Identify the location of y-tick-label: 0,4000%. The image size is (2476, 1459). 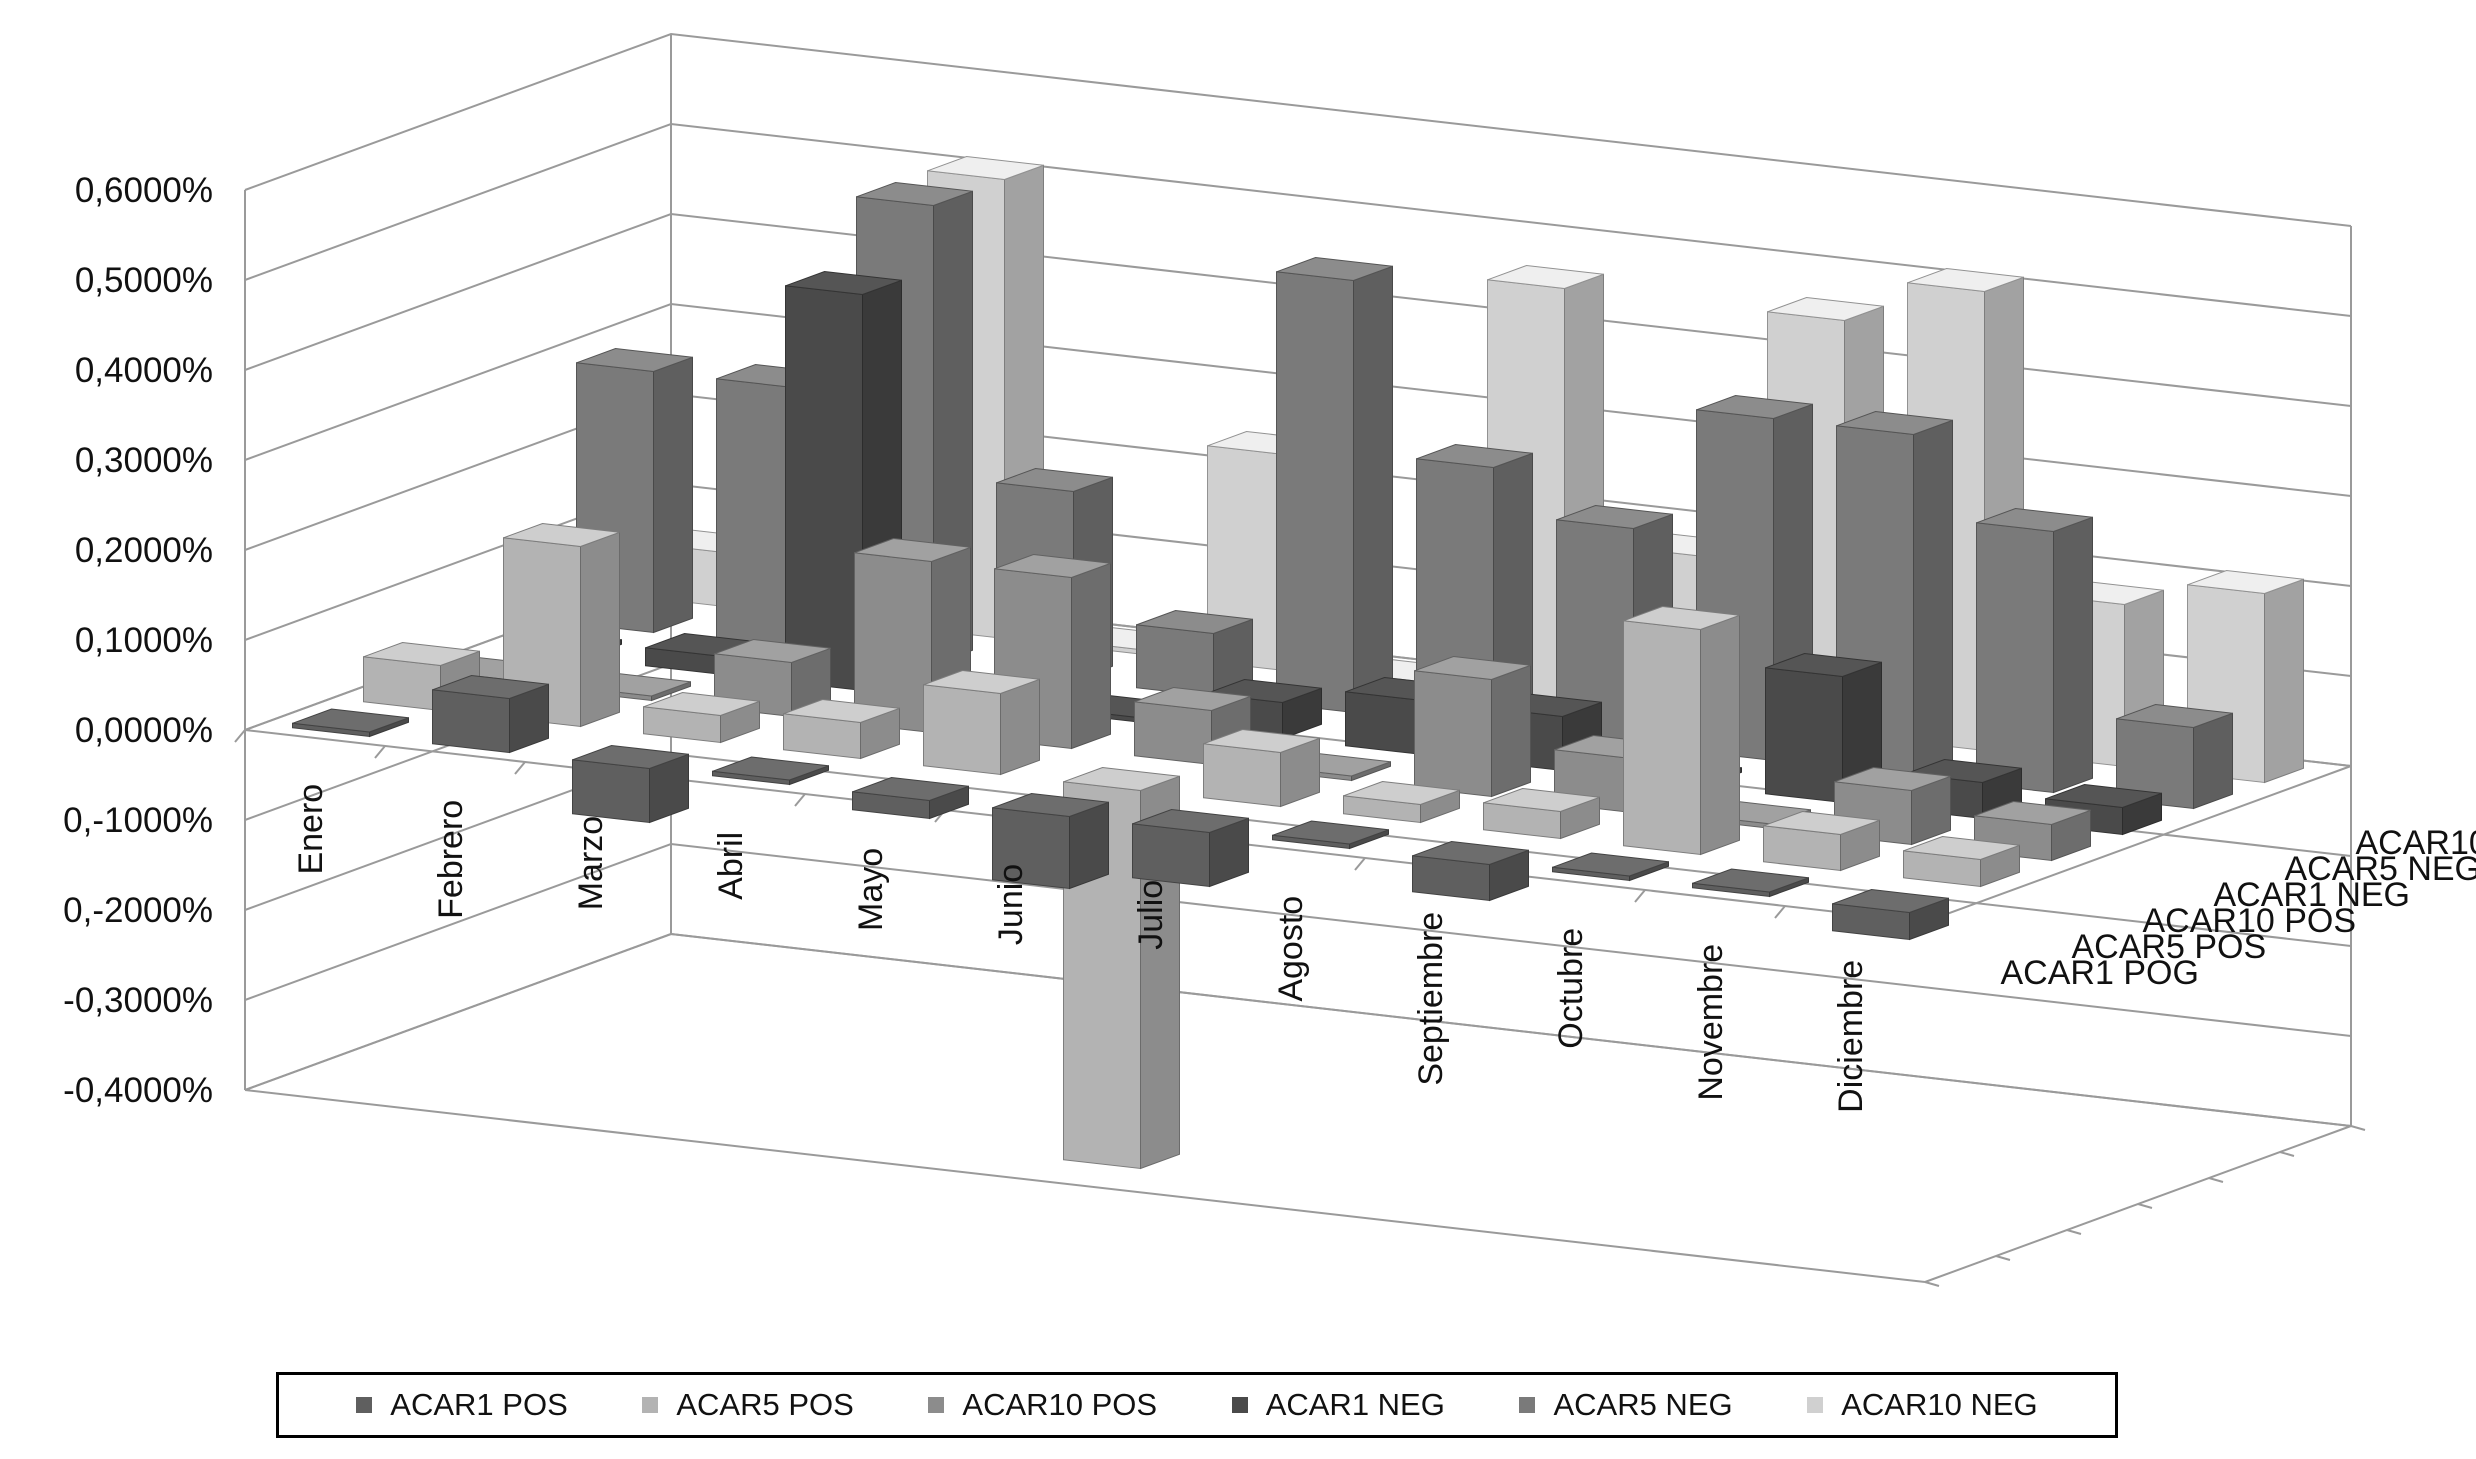
(144, 370).